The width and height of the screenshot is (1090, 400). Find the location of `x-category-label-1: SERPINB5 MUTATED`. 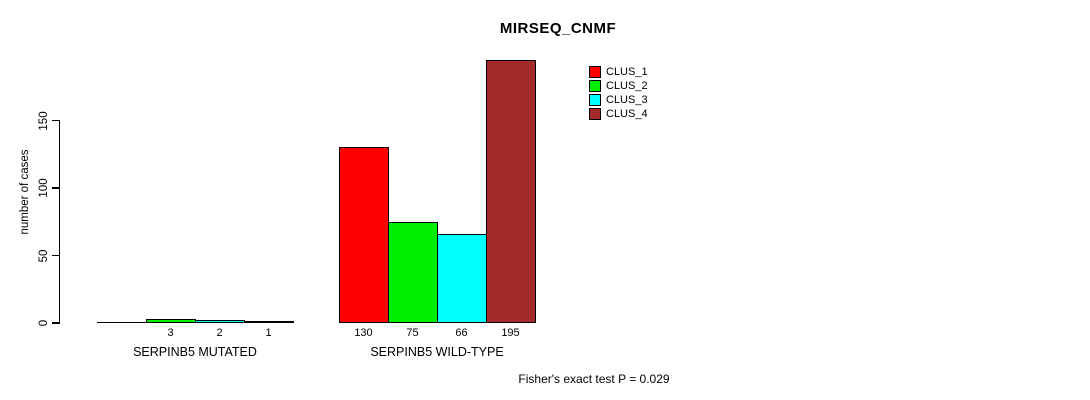

x-category-label-1: SERPINB5 MUTATED is located at coordinates (195, 352).